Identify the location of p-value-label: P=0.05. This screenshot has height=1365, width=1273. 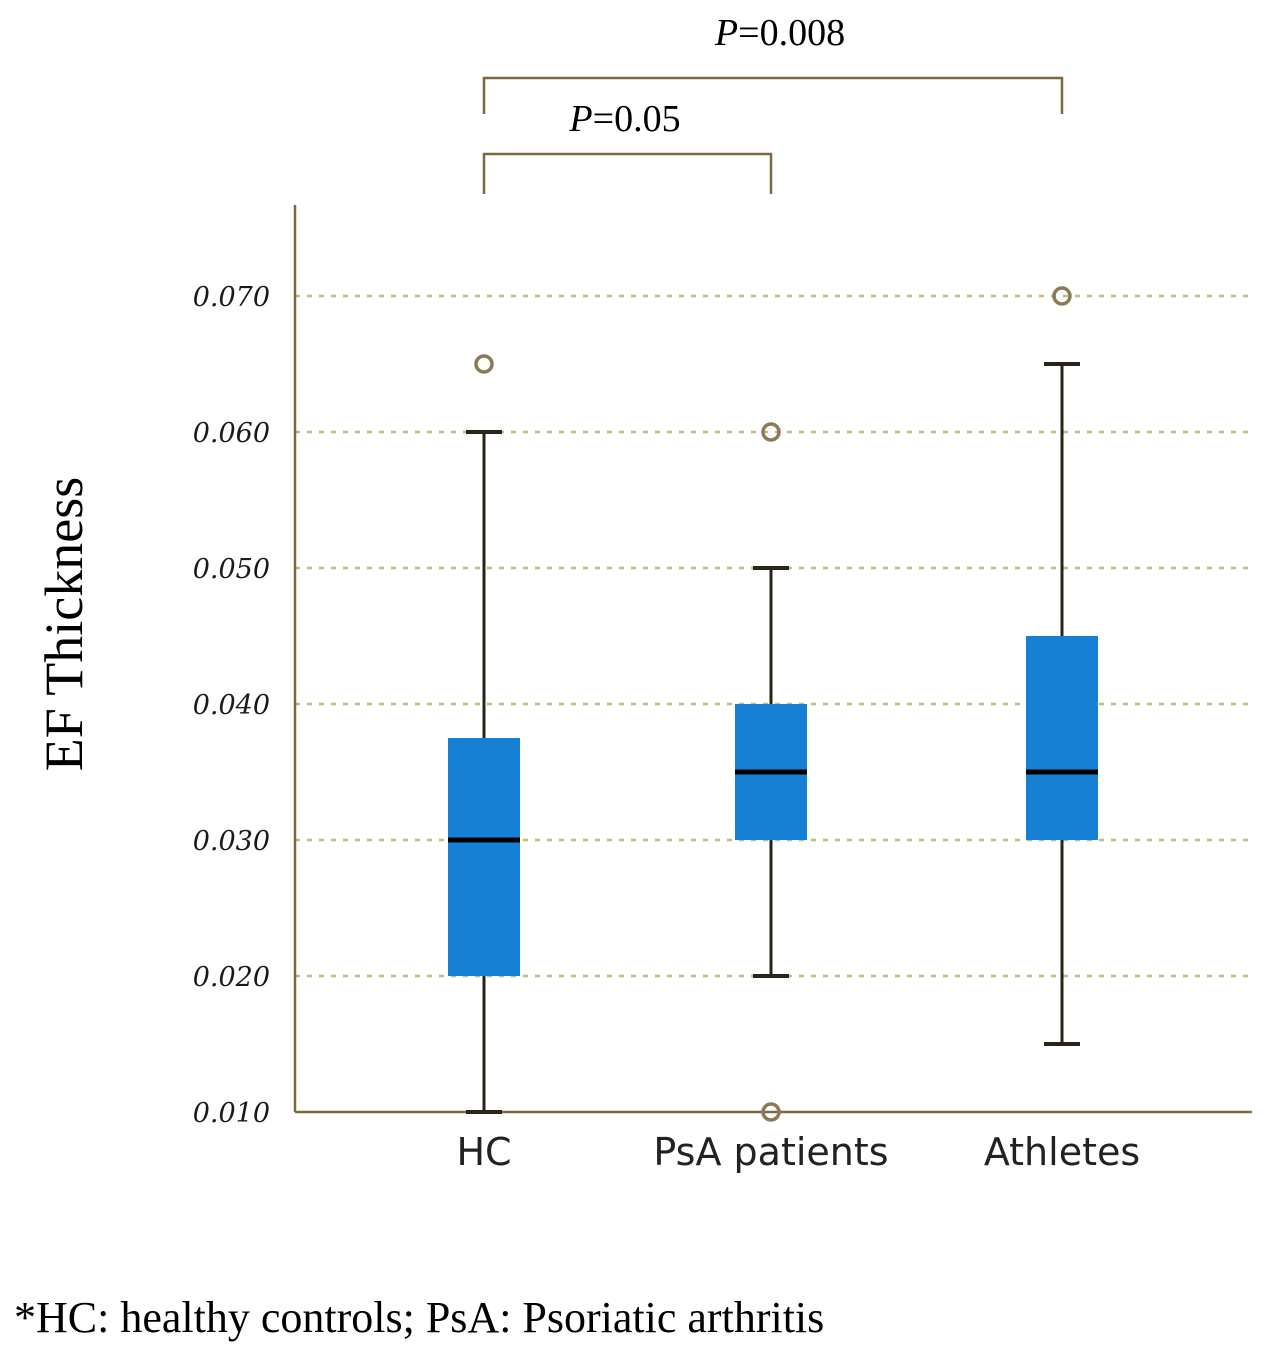
(624, 119).